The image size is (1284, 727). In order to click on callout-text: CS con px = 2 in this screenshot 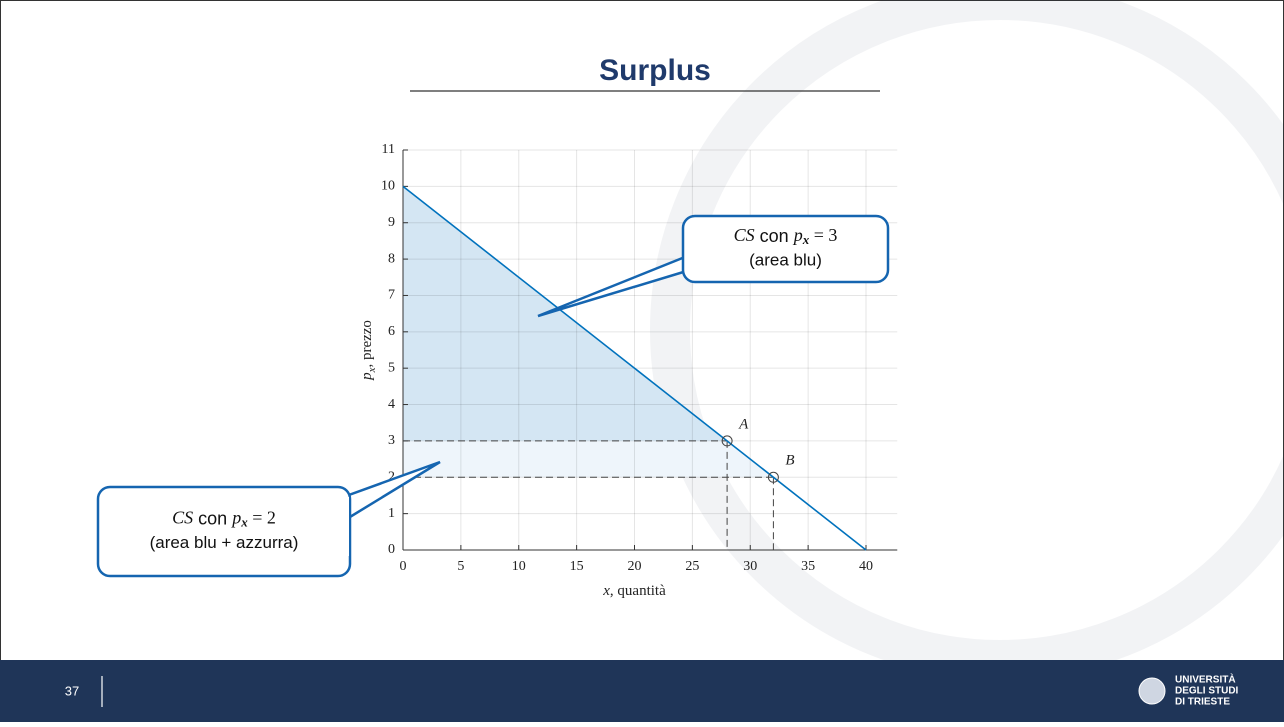, I will do `click(224, 519)`.